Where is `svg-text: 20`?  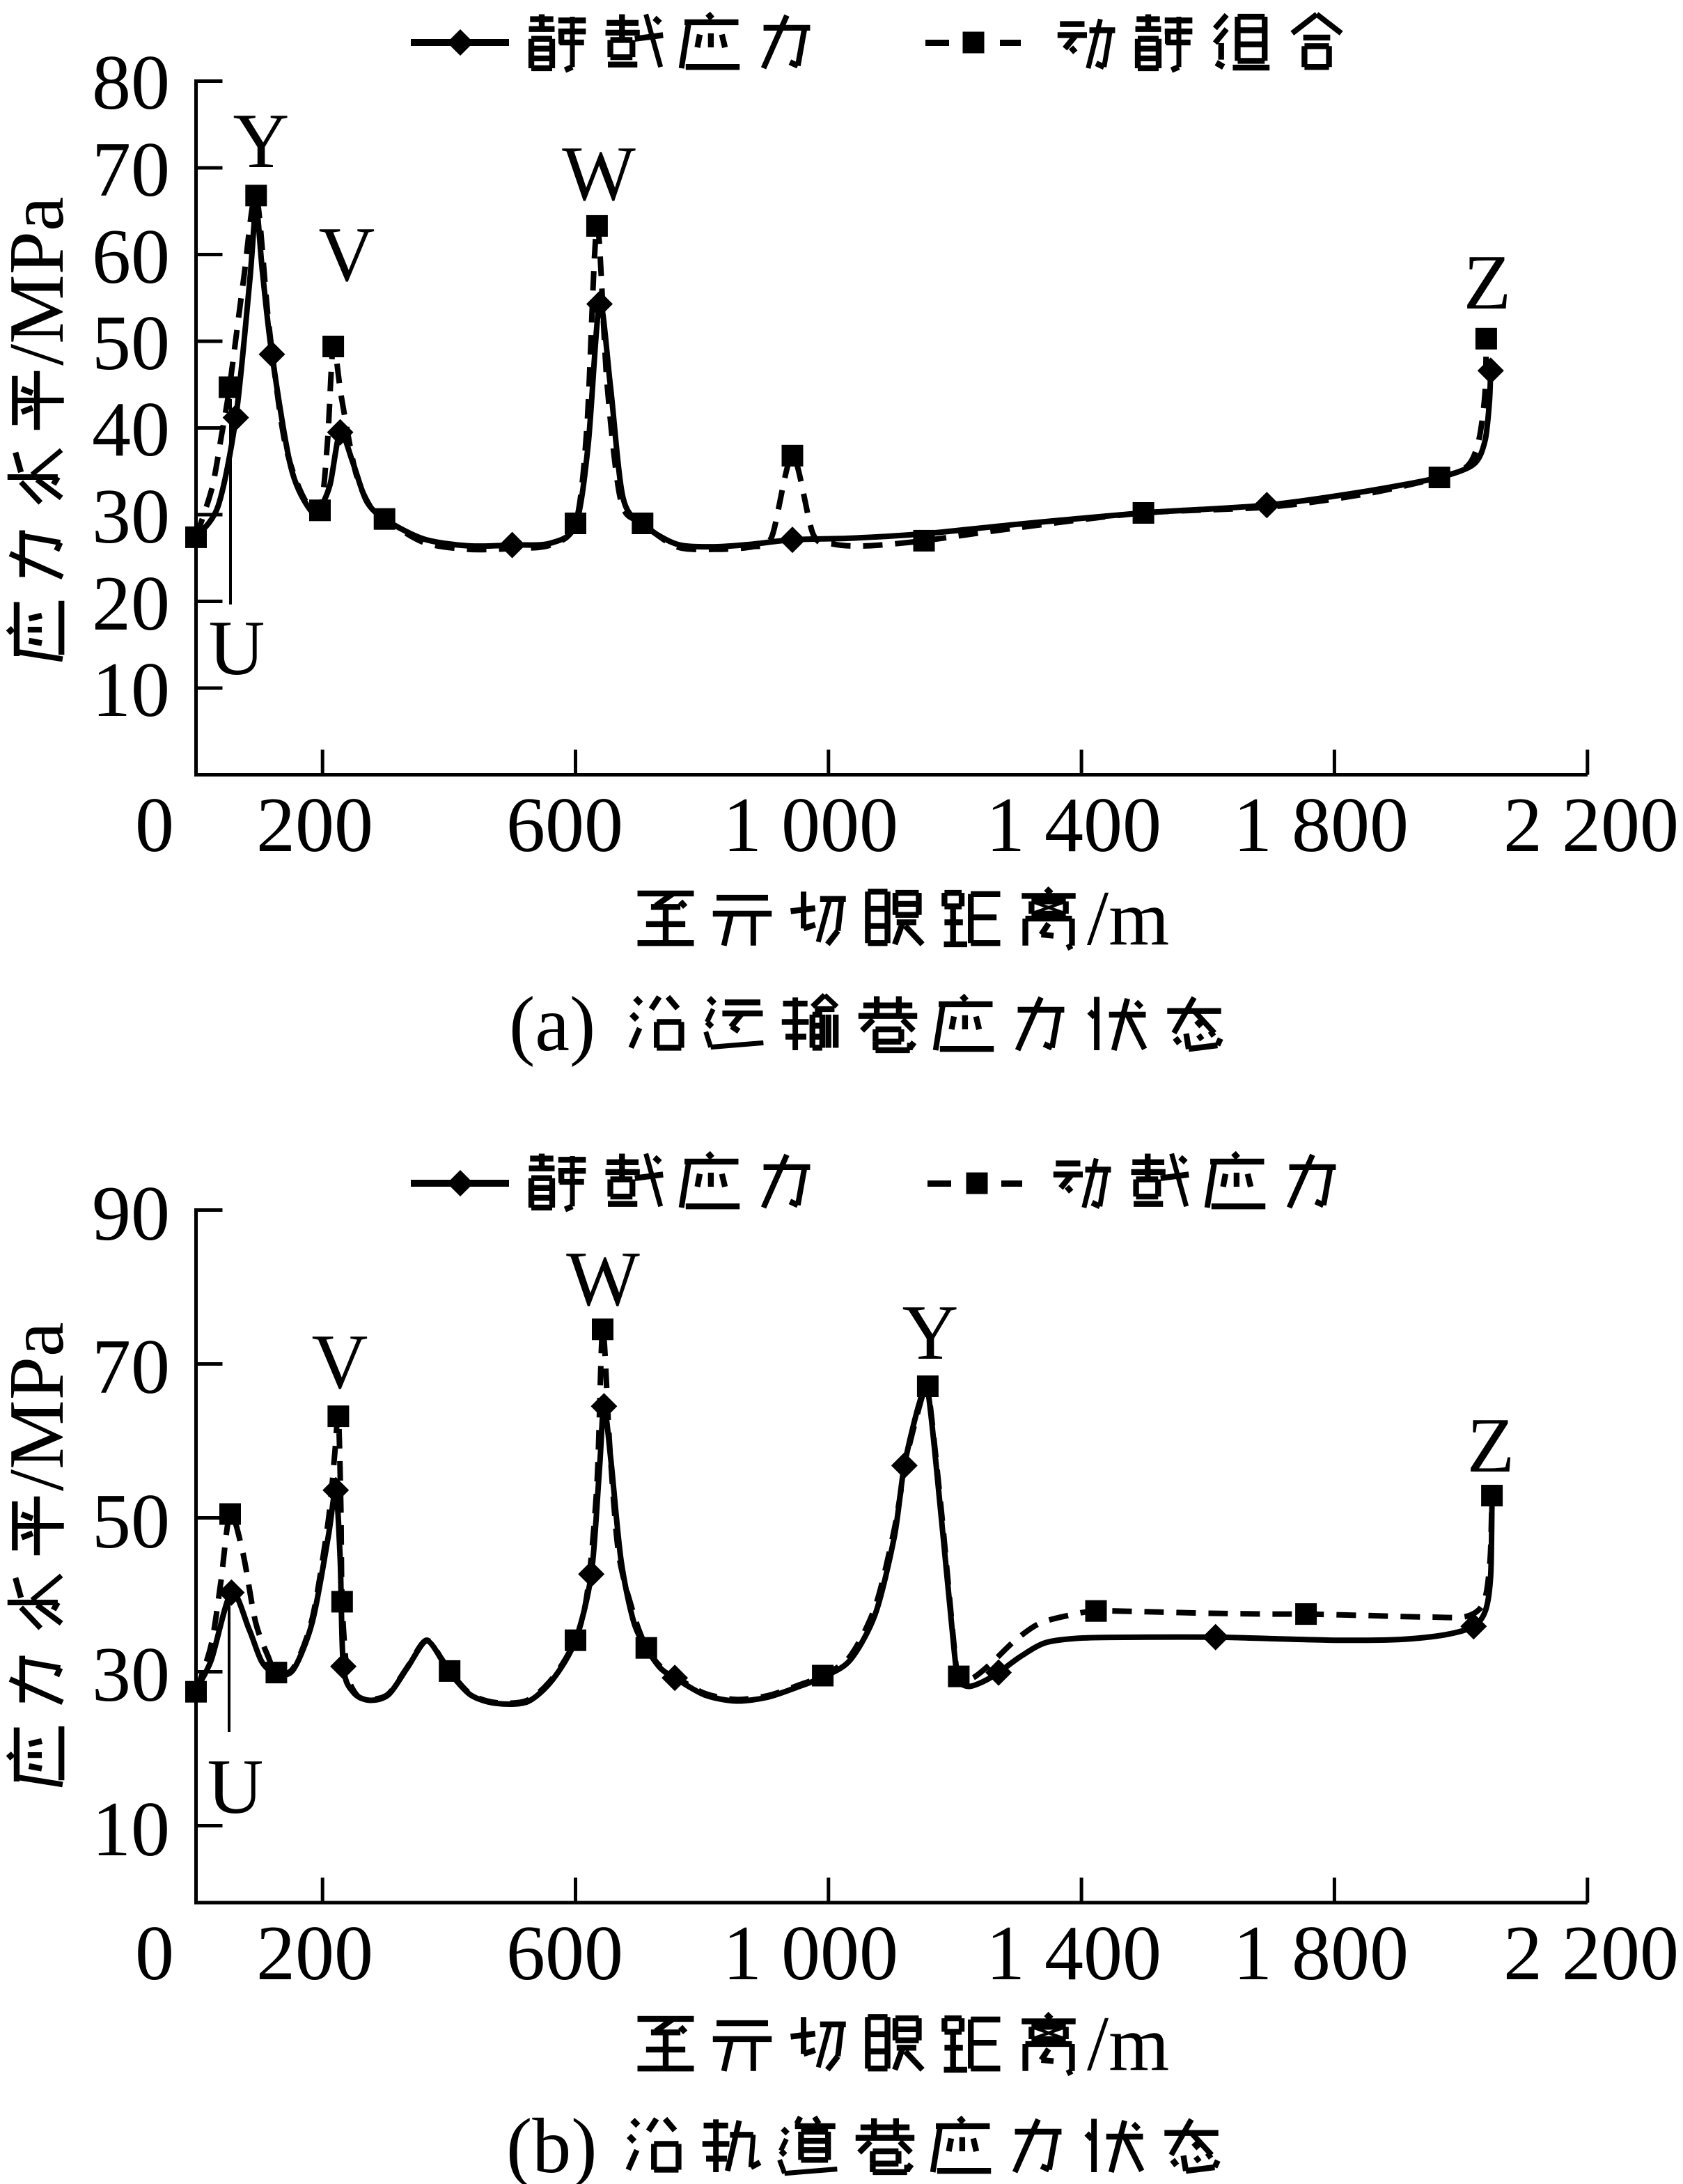
svg-text: 20 is located at coordinates (131, 604).